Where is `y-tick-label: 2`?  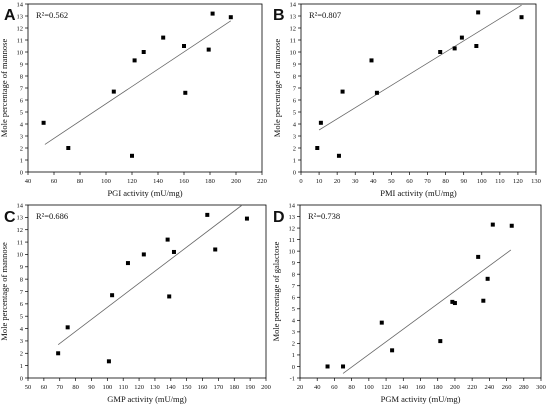
y-tick-label: 2 is located at coordinates (293, 344).